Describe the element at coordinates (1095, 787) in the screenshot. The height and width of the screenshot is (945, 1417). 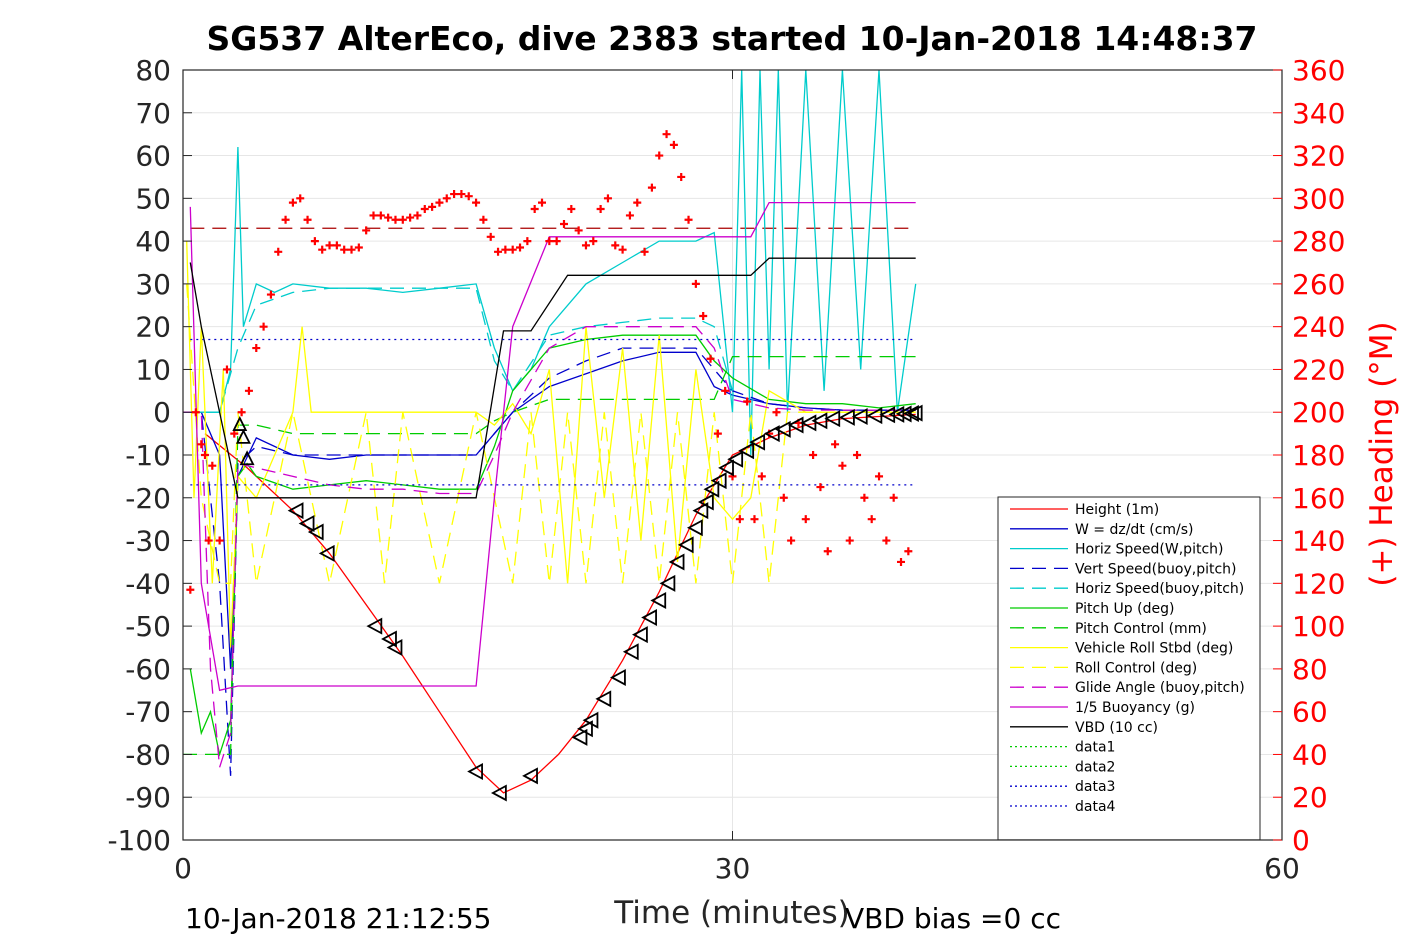
I see `legend-entry: data3` at that location.